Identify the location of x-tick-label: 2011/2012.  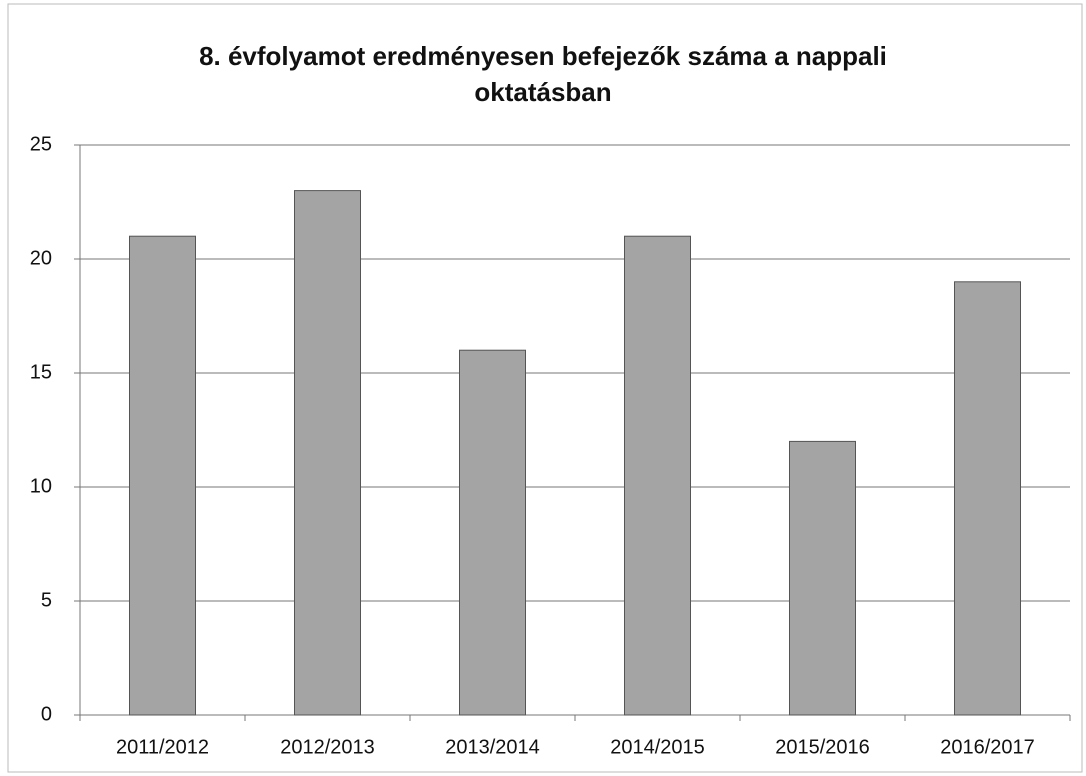
(162, 747).